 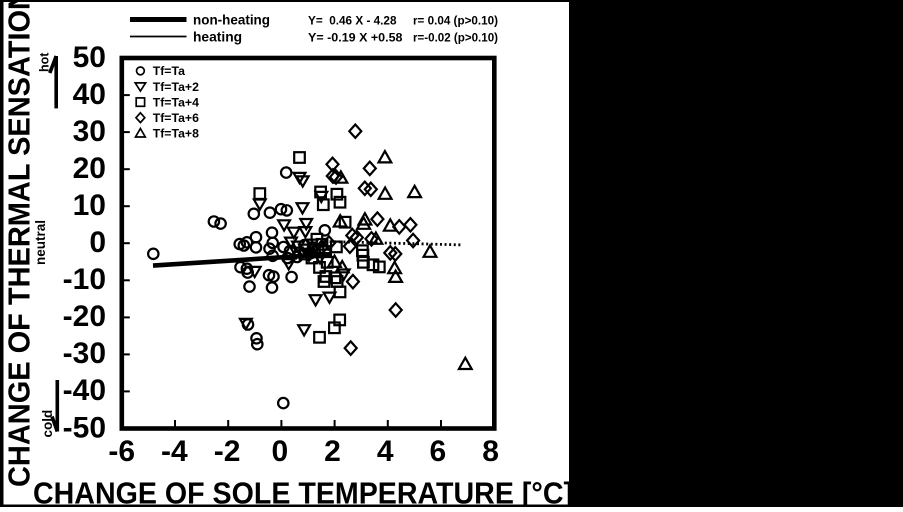 What do you see at coordinates (89, 131) in the screenshot?
I see `svg-text: 30` at bounding box center [89, 131].